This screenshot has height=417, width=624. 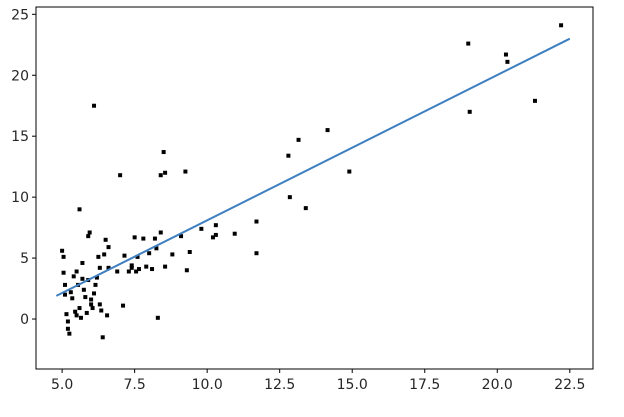 What do you see at coordinates (279, 385) in the screenshot?
I see `x-tick-label: 12.5` at bounding box center [279, 385].